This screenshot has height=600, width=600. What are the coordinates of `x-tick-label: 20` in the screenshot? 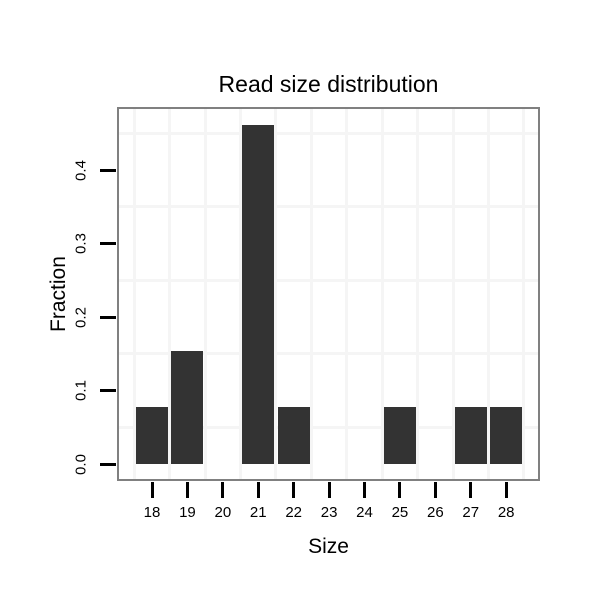 It's located at (223, 512).